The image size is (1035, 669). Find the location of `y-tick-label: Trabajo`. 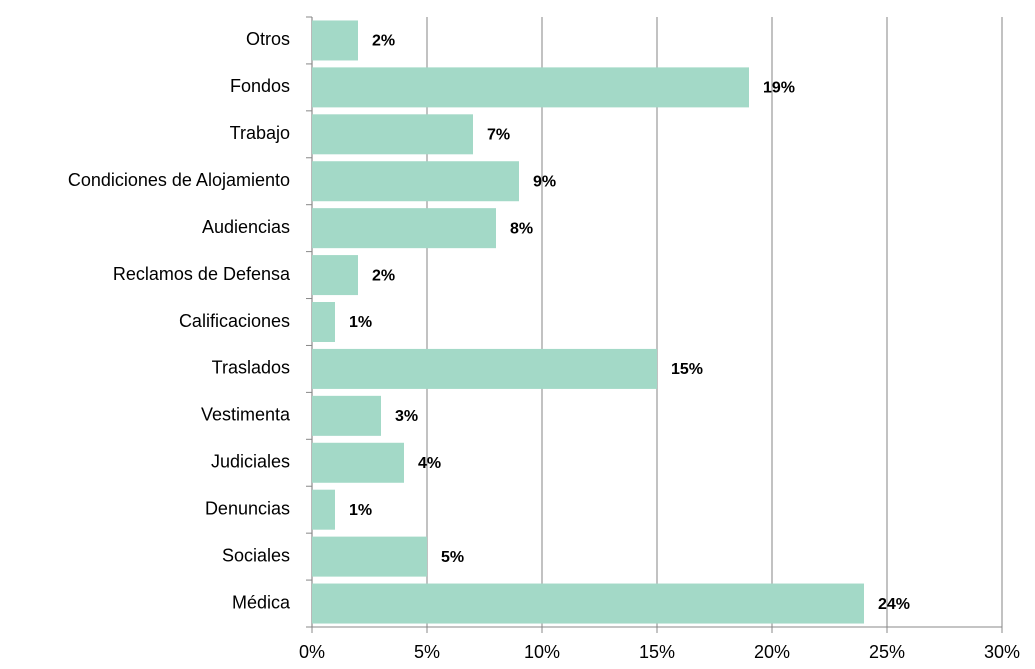

y-tick-label: Trabajo is located at coordinates (260, 133).